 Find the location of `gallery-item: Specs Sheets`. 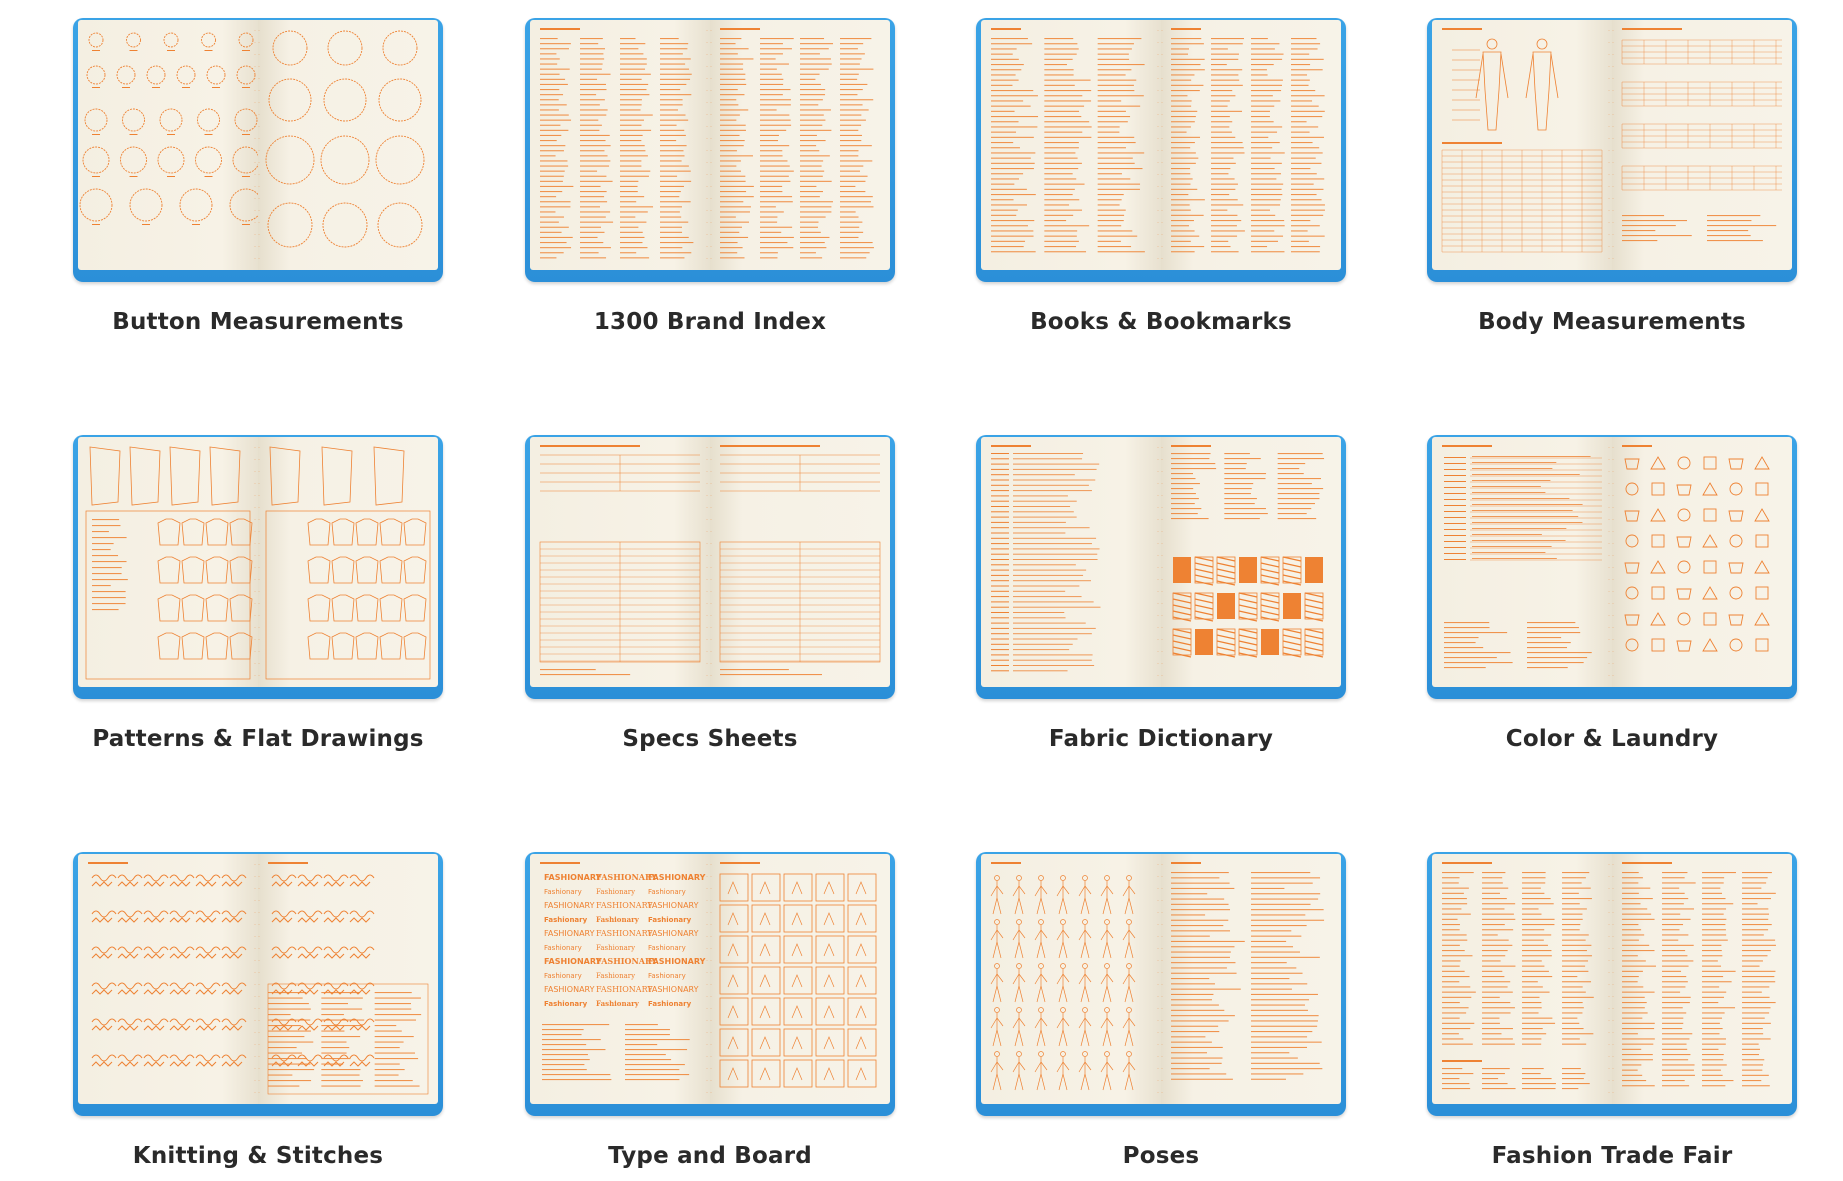

gallery-item: Specs Sheets is located at coordinates (710, 593).